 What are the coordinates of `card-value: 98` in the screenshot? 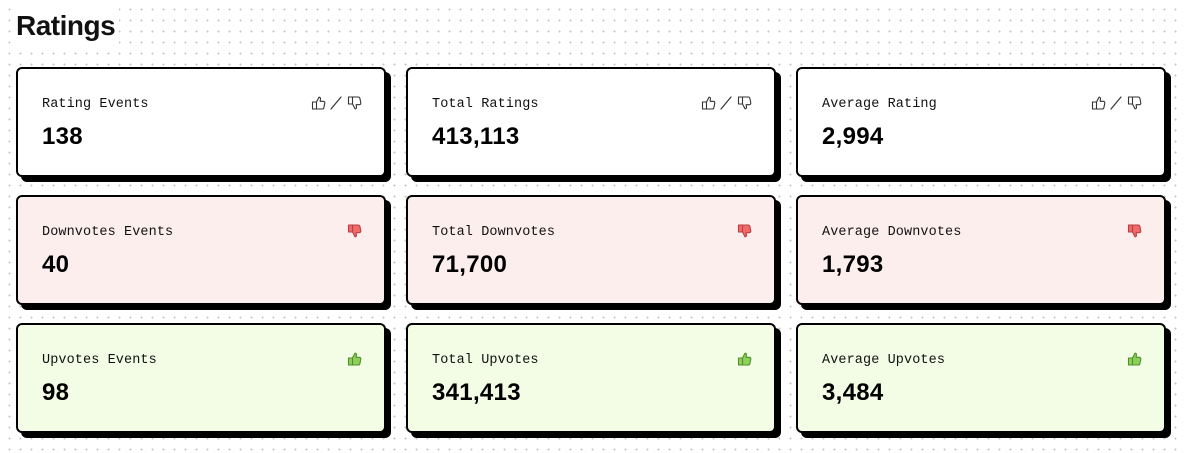 It's located at (56, 392).